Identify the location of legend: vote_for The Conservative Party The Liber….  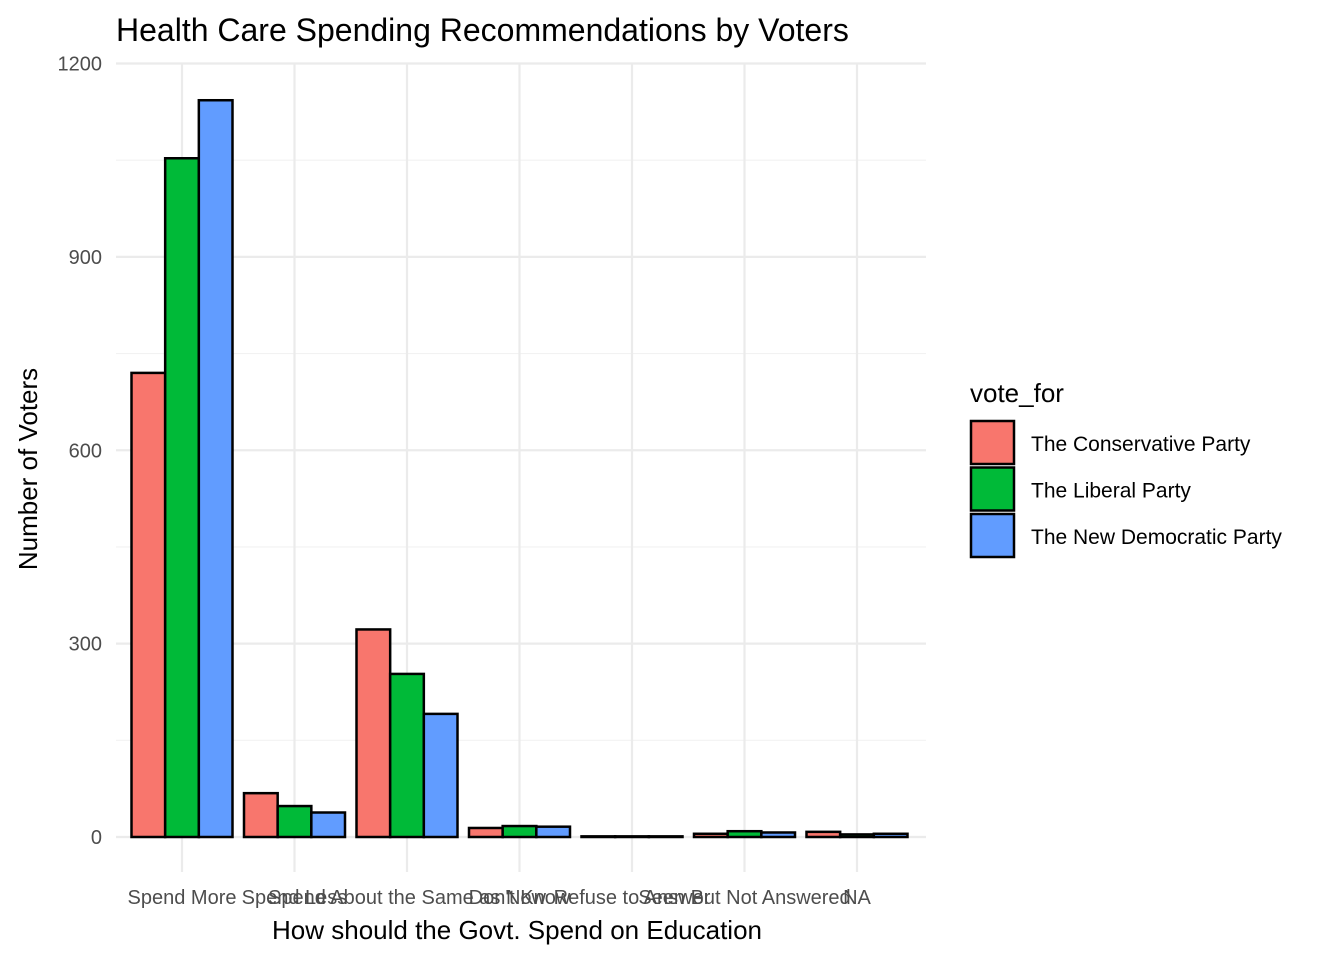
(1125, 468).